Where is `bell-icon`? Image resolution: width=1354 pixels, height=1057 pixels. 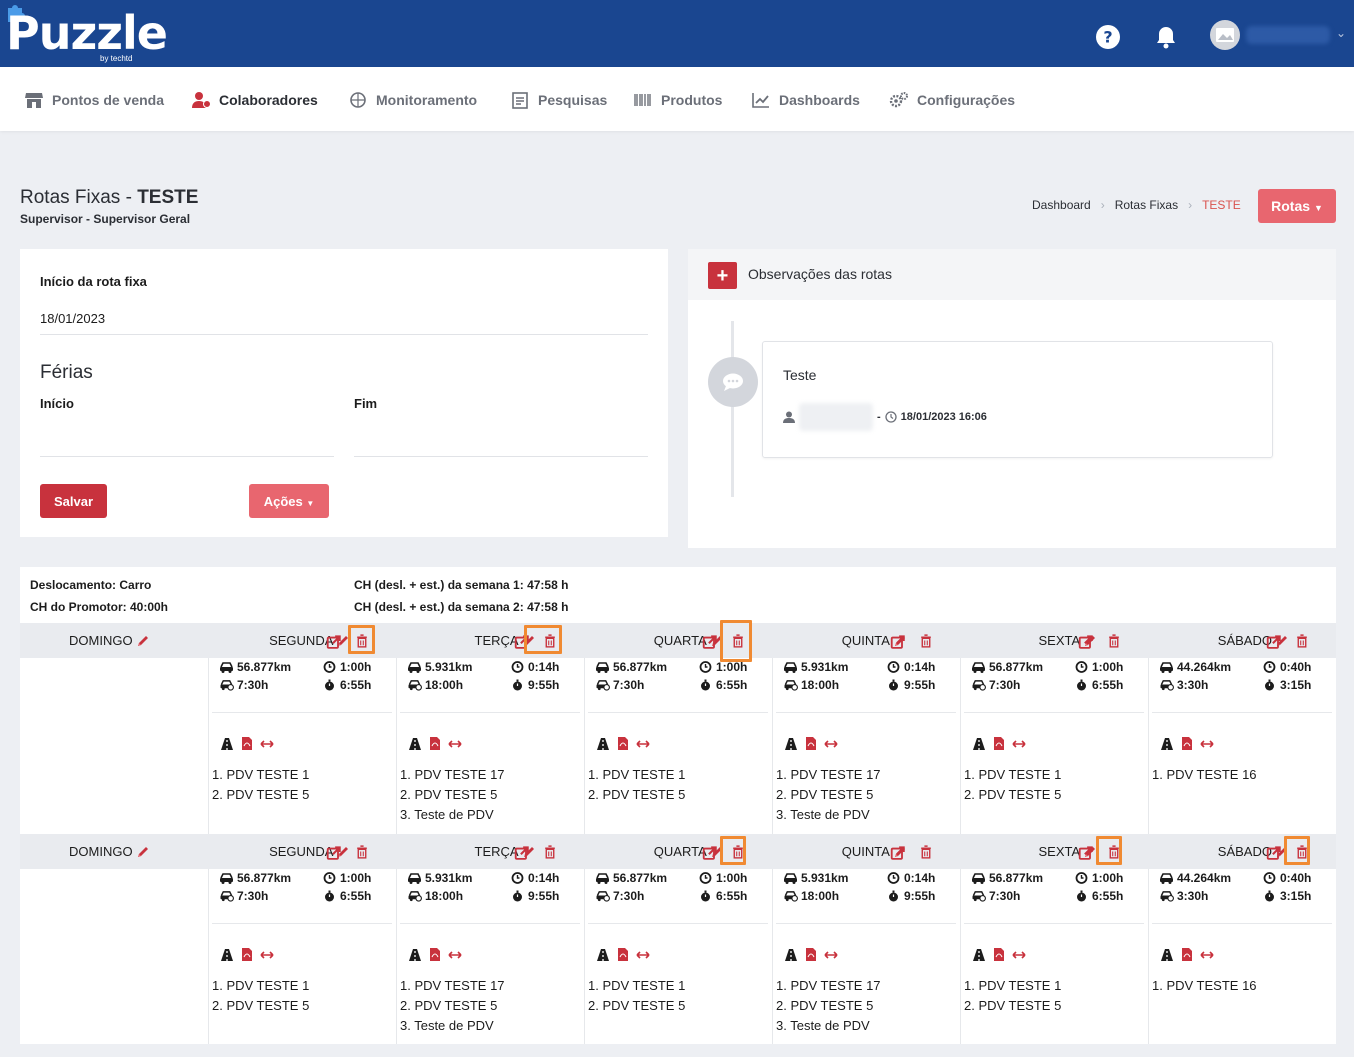
bell-icon is located at coordinates (1166, 37).